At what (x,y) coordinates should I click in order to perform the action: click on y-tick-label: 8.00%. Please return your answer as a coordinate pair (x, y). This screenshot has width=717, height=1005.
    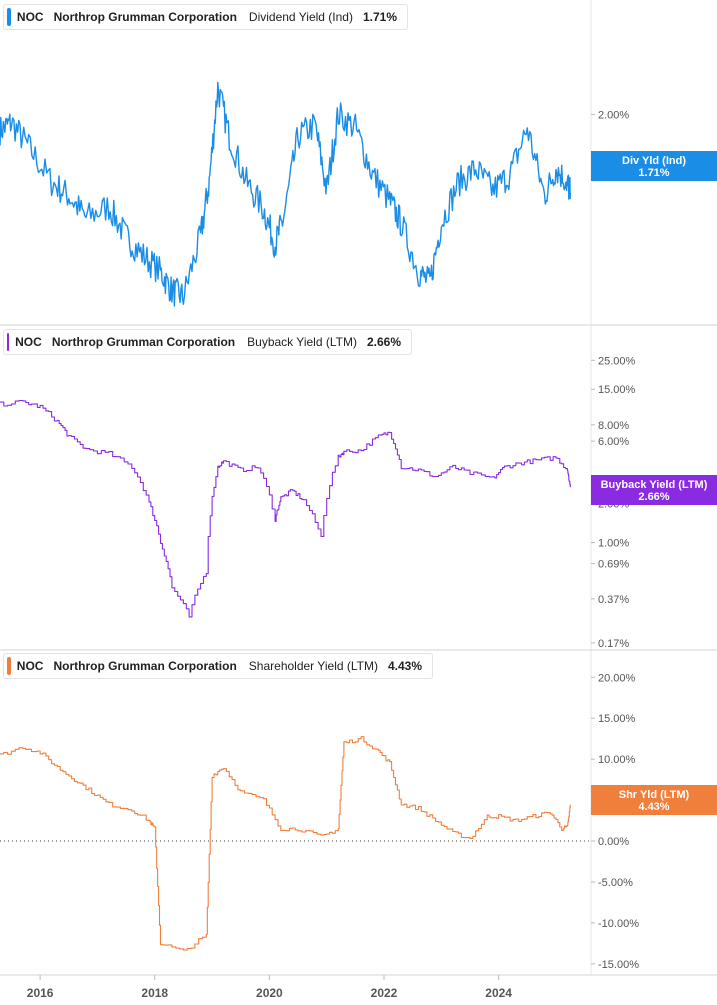
    Looking at the image, I should click on (613, 426).